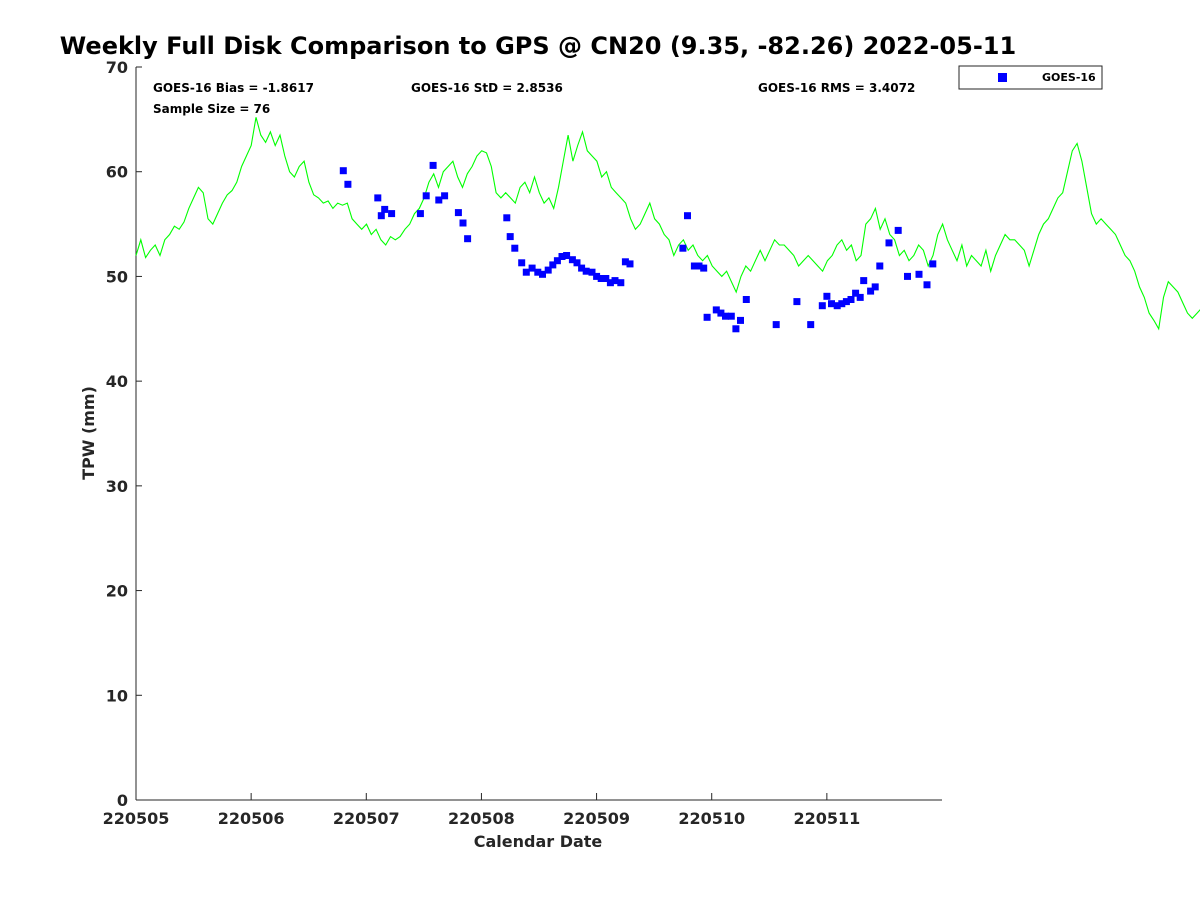 The width and height of the screenshot is (1200, 900). What do you see at coordinates (826, 818) in the screenshot?
I see `x-tick-label: 220511` at bounding box center [826, 818].